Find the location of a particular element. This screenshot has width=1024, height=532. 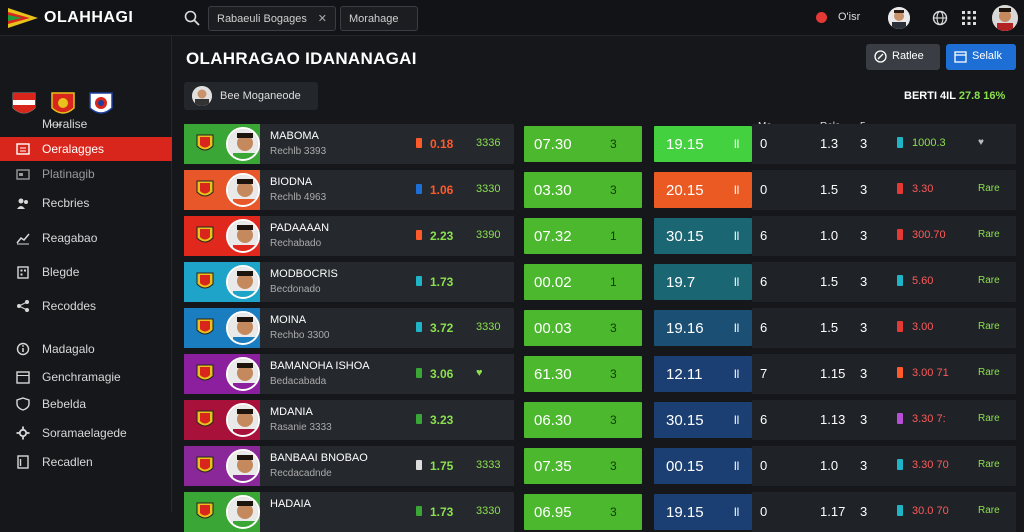

team-cell: MOINA Rechbo 3300 3.72 3330 is located at coordinates (349, 328).